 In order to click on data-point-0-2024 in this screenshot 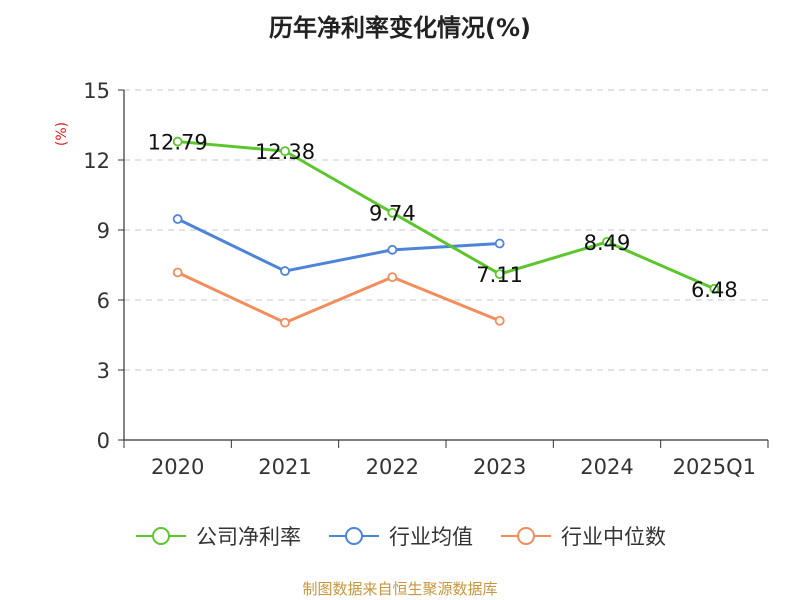, I will do `click(607, 241)`.